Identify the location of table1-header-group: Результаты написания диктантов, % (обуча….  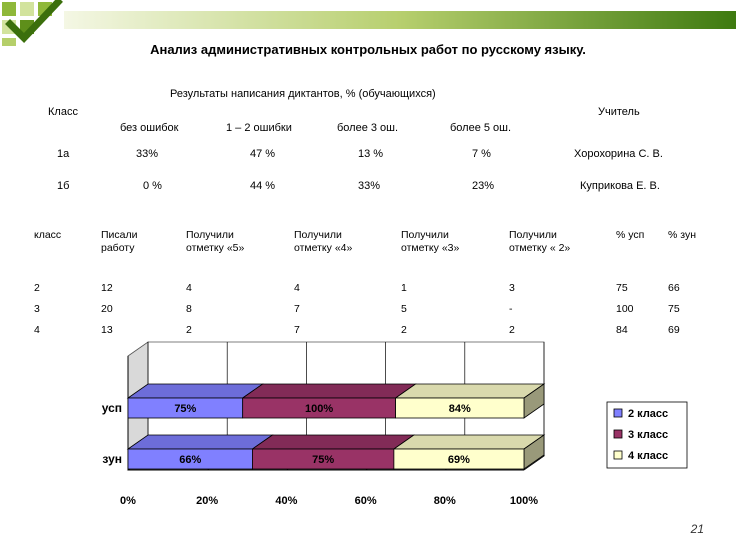
(303, 94).